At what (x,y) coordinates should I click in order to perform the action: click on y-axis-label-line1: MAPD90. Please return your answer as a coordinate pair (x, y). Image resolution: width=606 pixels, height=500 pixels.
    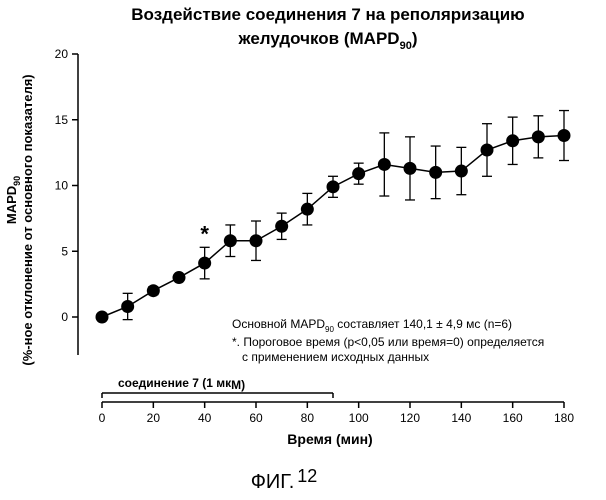
    Looking at the image, I should click on (13, 200).